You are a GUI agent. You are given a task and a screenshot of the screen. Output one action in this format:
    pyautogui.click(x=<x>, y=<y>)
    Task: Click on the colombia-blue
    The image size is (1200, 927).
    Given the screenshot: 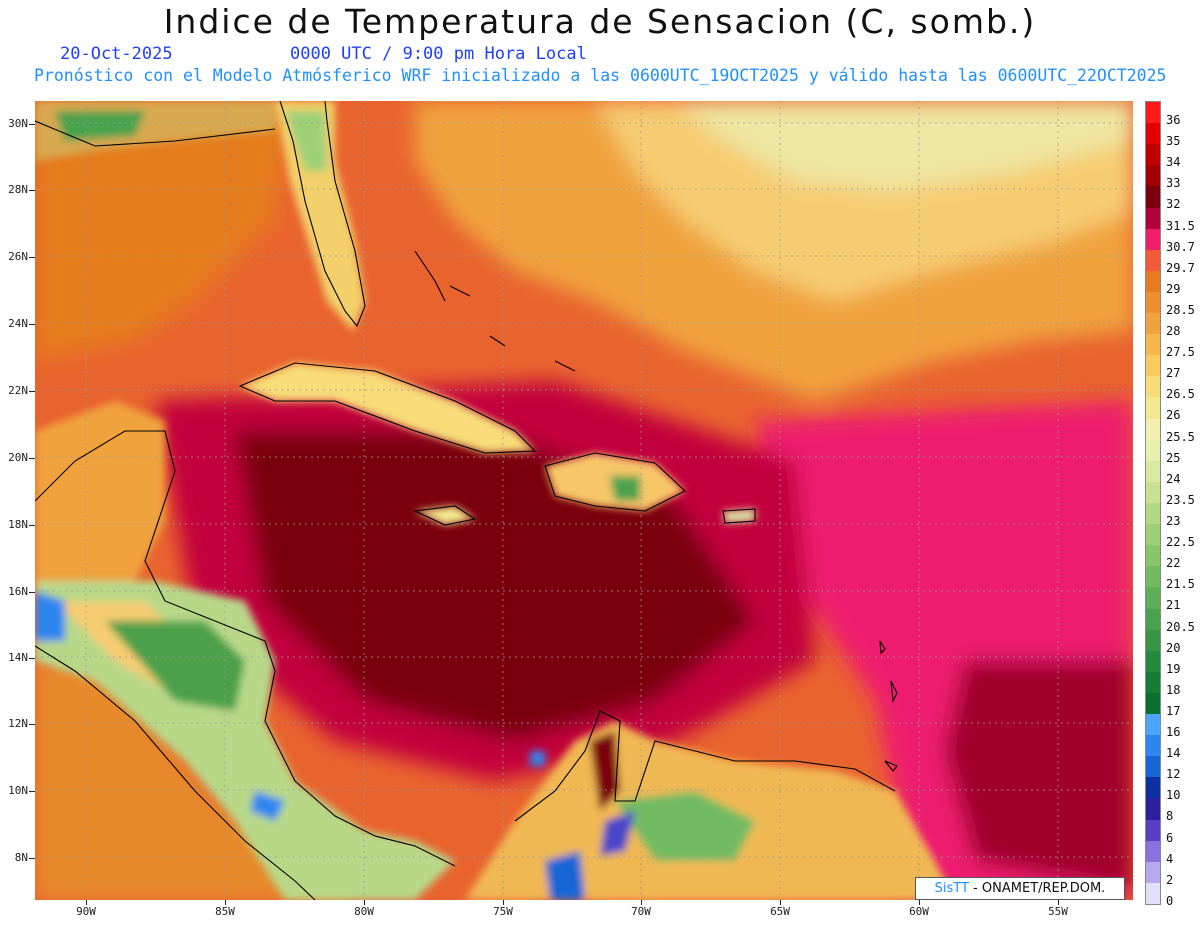 What is the action you would take?
    pyautogui.click(x=537, y=758)
    